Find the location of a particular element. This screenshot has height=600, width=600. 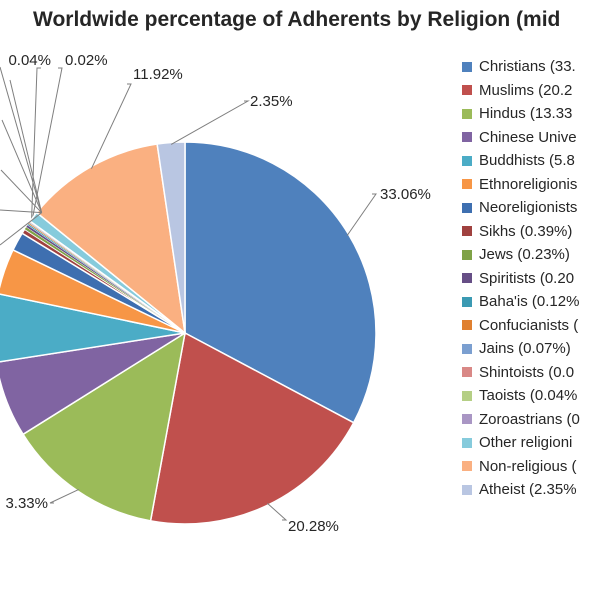

legend-item: Ethnoreligionis is located at coordinates (531, 185).